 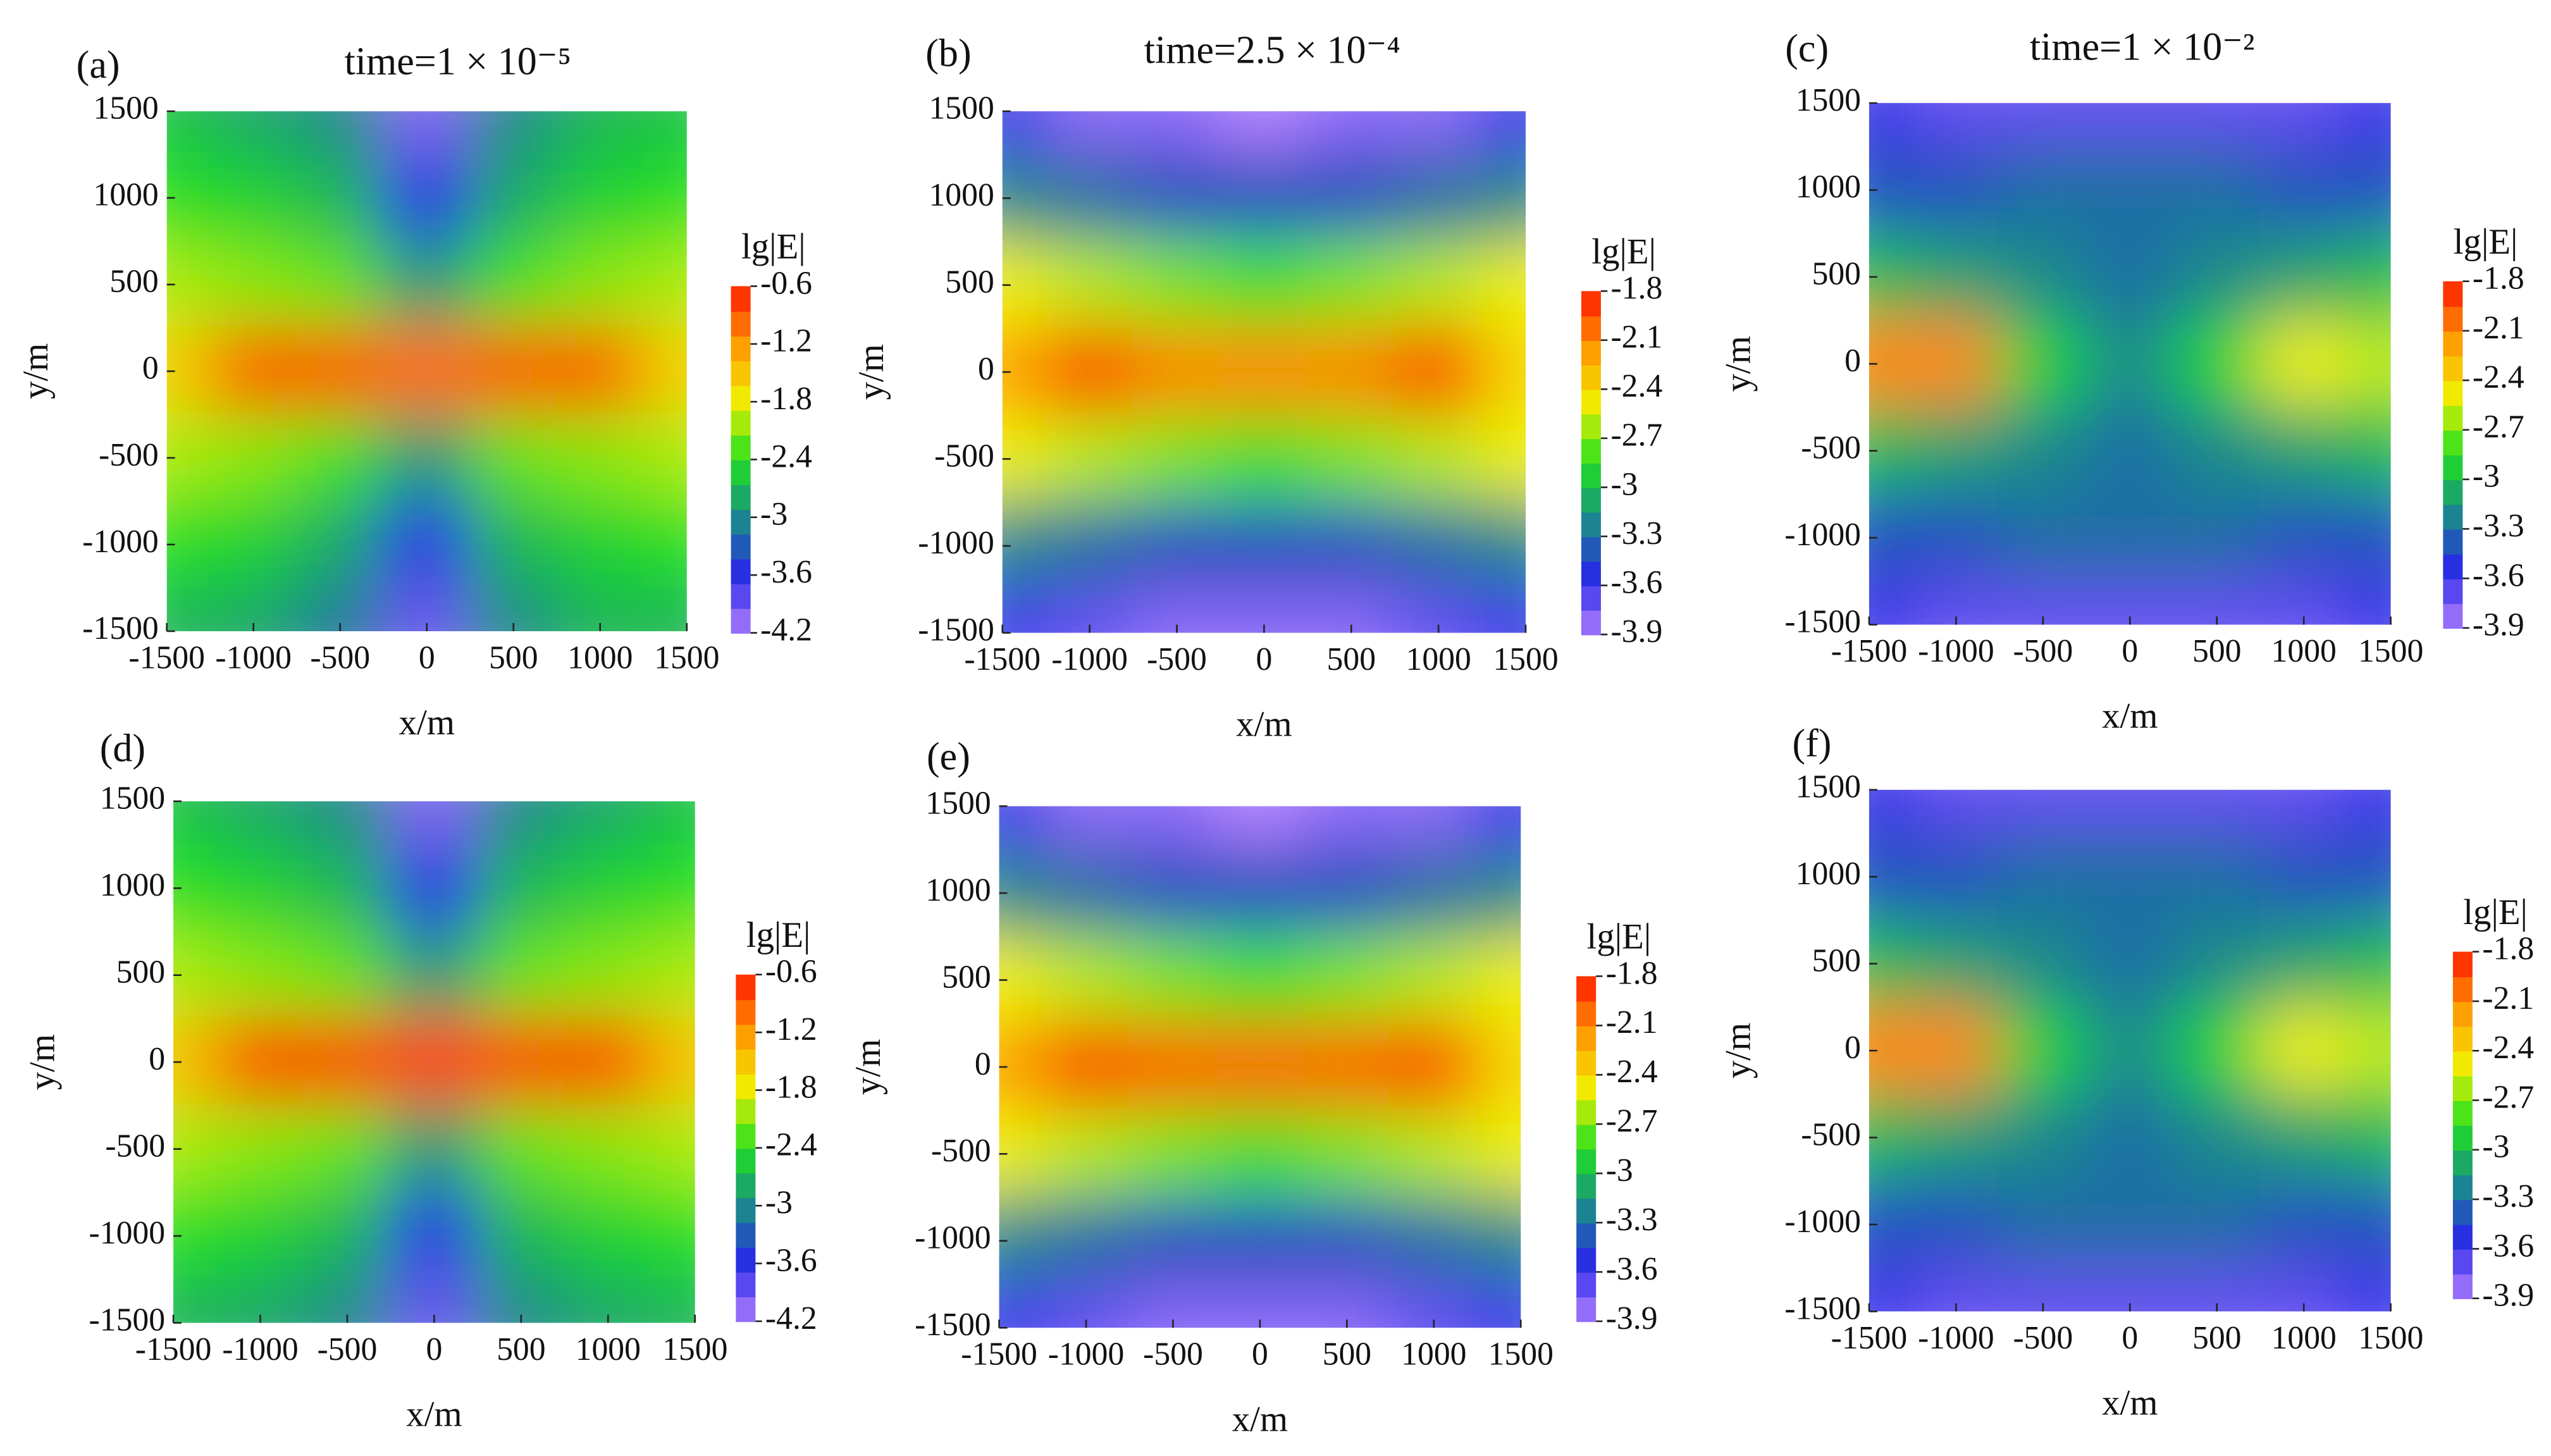 I want to click on contour-field, so click(x=2129, y=1050).